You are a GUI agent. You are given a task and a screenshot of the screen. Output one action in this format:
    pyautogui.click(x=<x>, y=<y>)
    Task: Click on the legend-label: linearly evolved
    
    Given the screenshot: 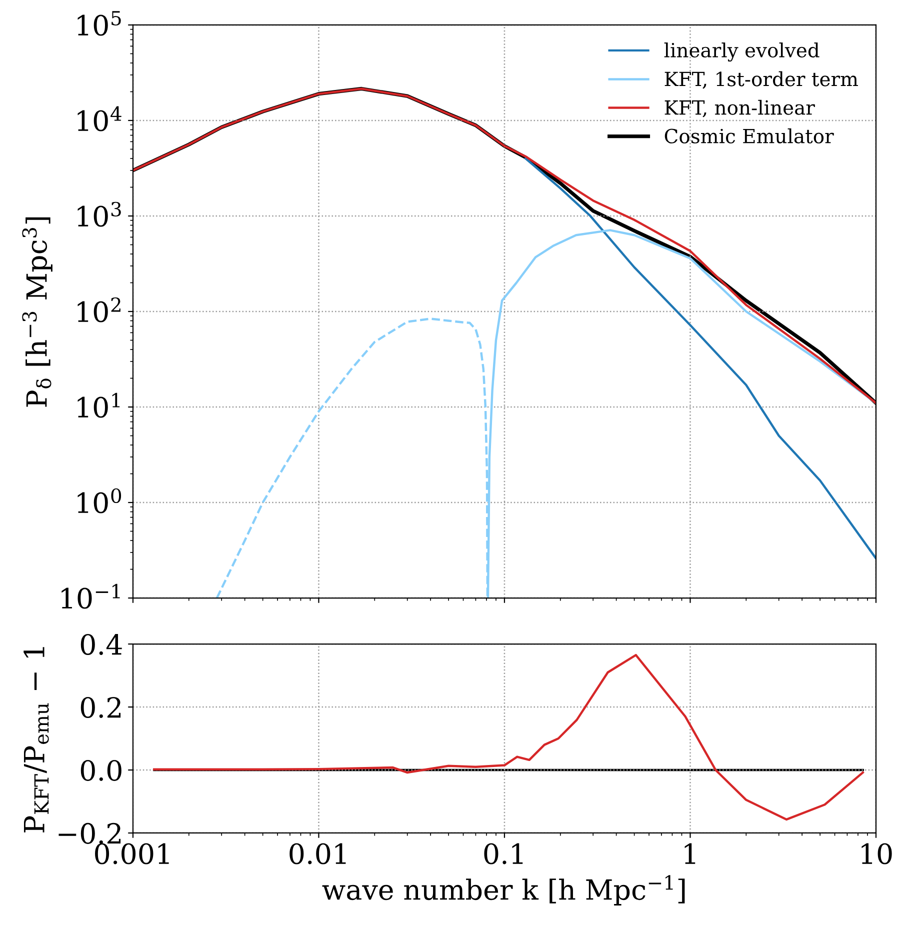 What is the action you would take?
    pyautogui.click(x=742, y=52)
    